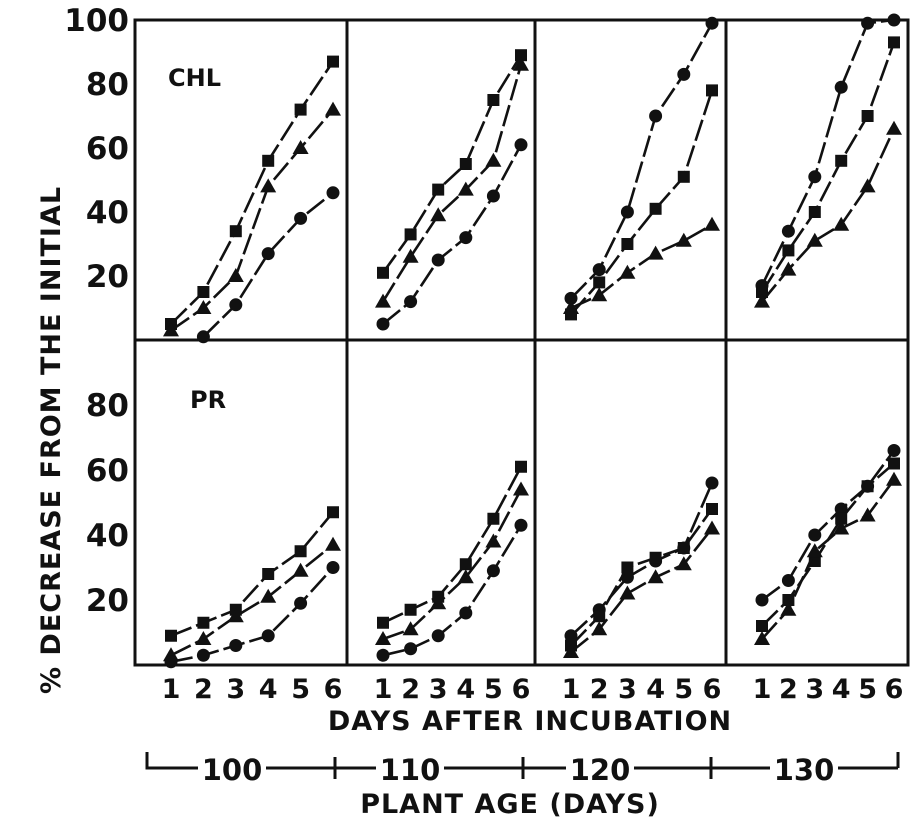  What do you see at coordinates (510, 804) in the screenshot?
I see `group-axis-title: PLANT AGE (DAYS)` at bounding box center [510, 804].